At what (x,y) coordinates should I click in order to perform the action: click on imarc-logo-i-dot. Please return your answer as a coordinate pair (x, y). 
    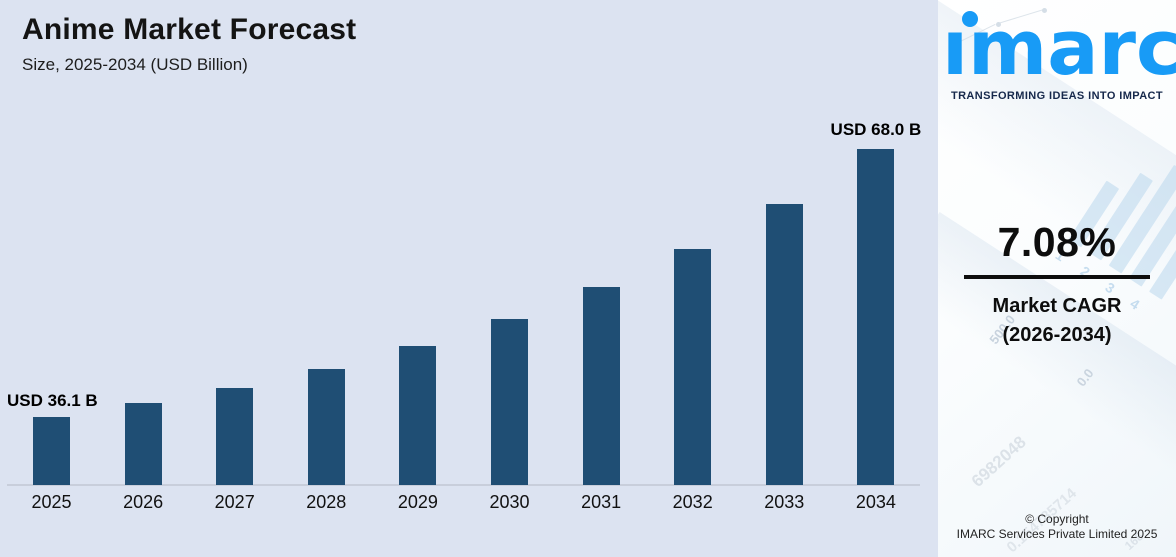
    Looking at the image, I should click on (970, 19).